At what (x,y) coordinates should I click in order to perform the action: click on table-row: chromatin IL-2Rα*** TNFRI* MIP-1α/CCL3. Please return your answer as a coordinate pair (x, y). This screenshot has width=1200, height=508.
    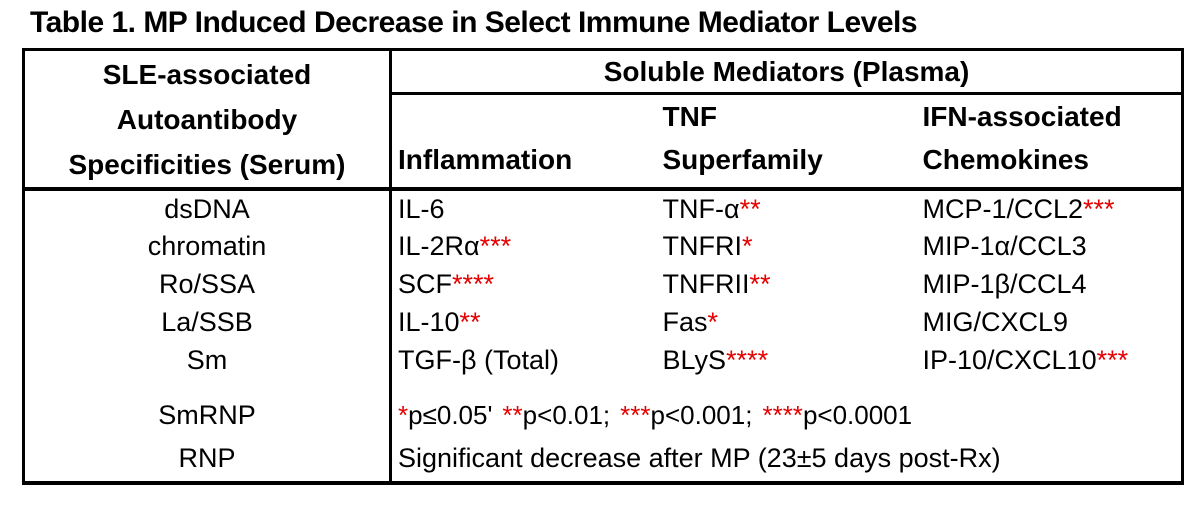
    Looking at the image, I should click on (603, 246).